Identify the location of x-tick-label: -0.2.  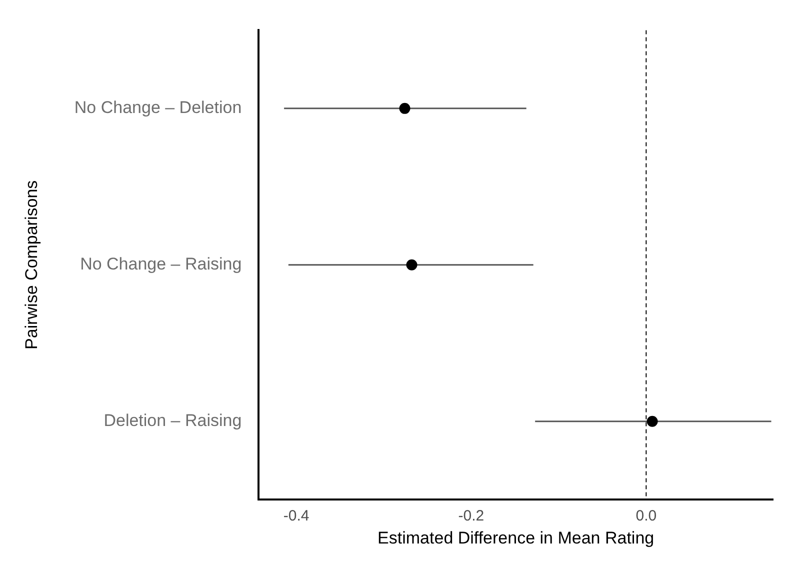
(471, 516).